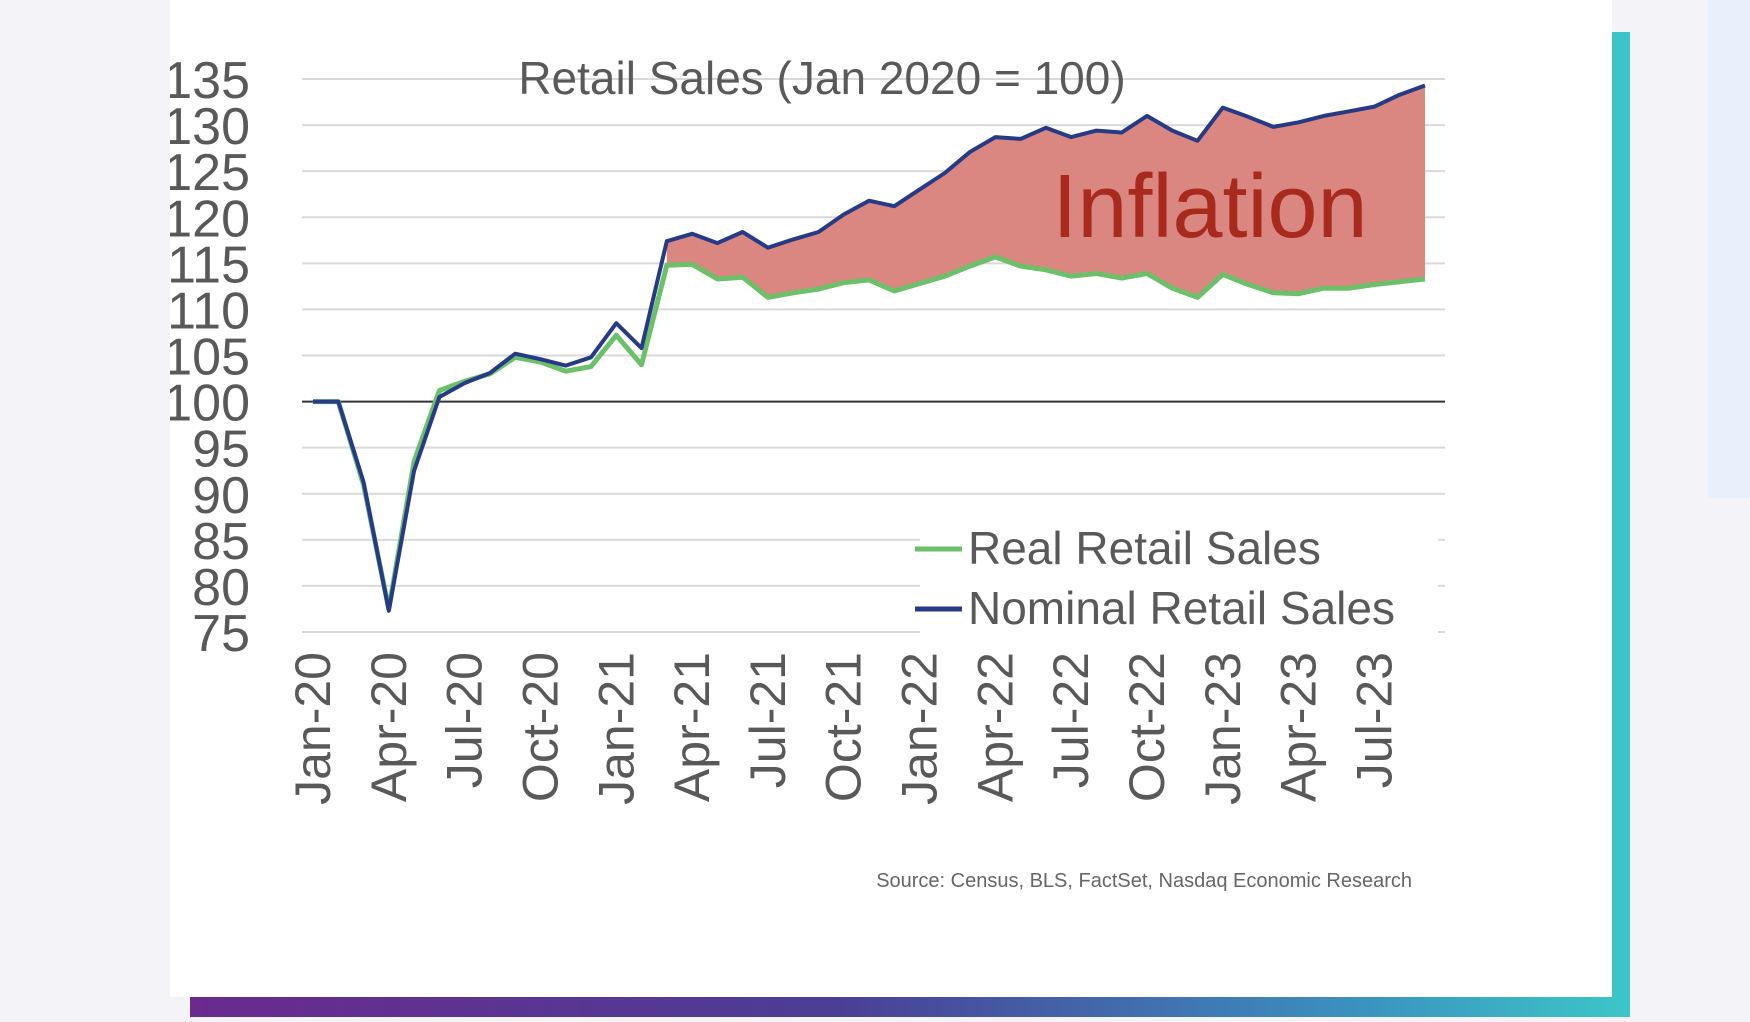 The height and width of the screenshot is (1022, 1750). Describe the element at coordinates (313, 728) in the screenshot. I see `x-tick-label: Jan-20` at that location.